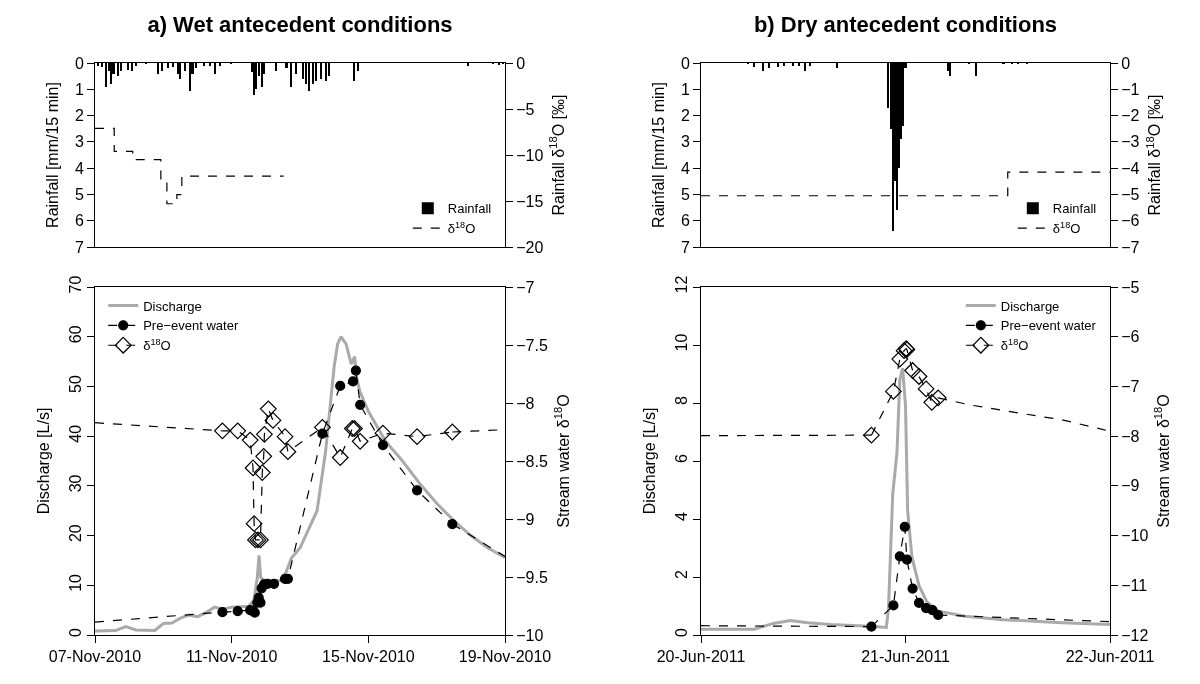 This screenshot has width=1200, height=684. Describe the element at coordinates (681, 401) in the screenshot. I see `y-tick-label: 8` at that location.